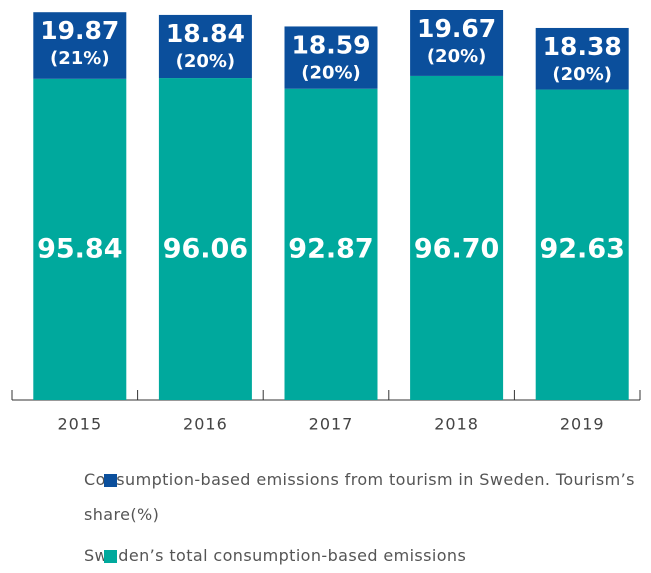  Describe the element at coordinates (205, 424) in the screenshot. I see `x-tick-label: 2016` at that location.